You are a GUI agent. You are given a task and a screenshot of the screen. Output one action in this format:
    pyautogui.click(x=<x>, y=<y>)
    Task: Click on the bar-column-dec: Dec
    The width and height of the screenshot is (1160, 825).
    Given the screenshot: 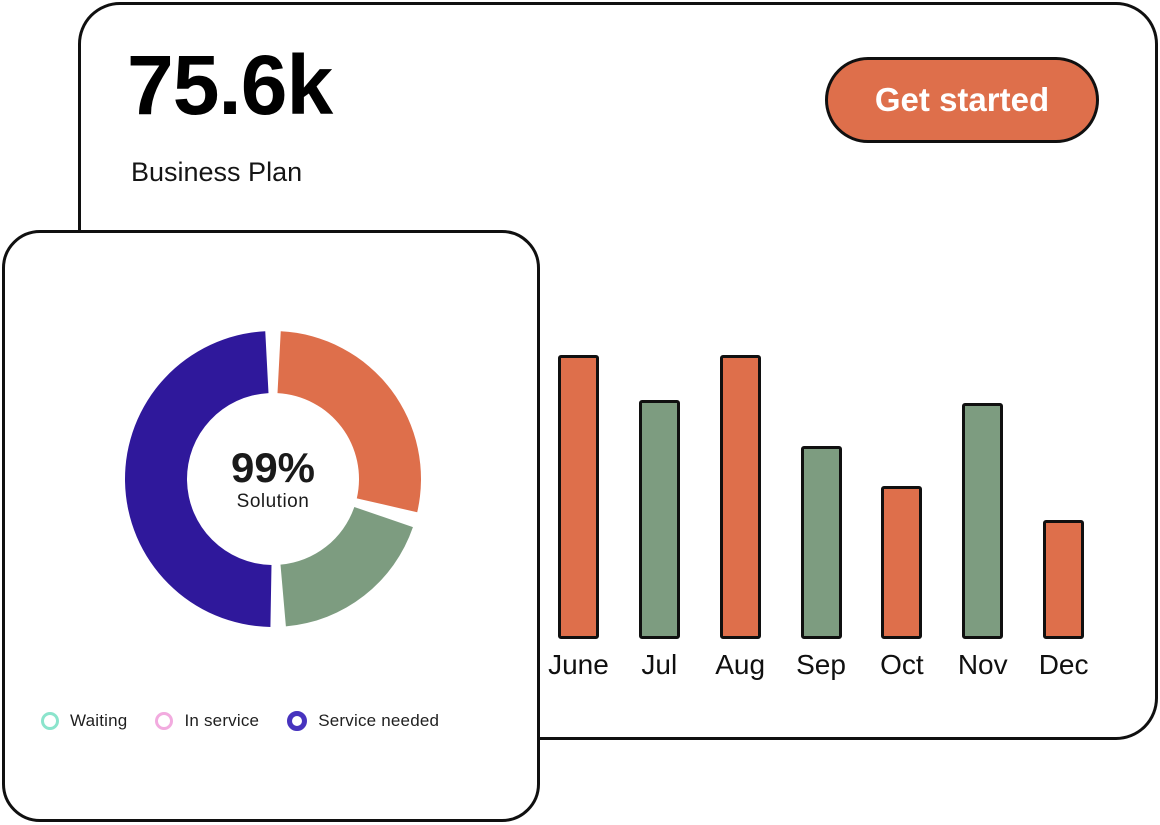 What is the action you would take?
    pyautogui.click(x=1063, y=521)
    